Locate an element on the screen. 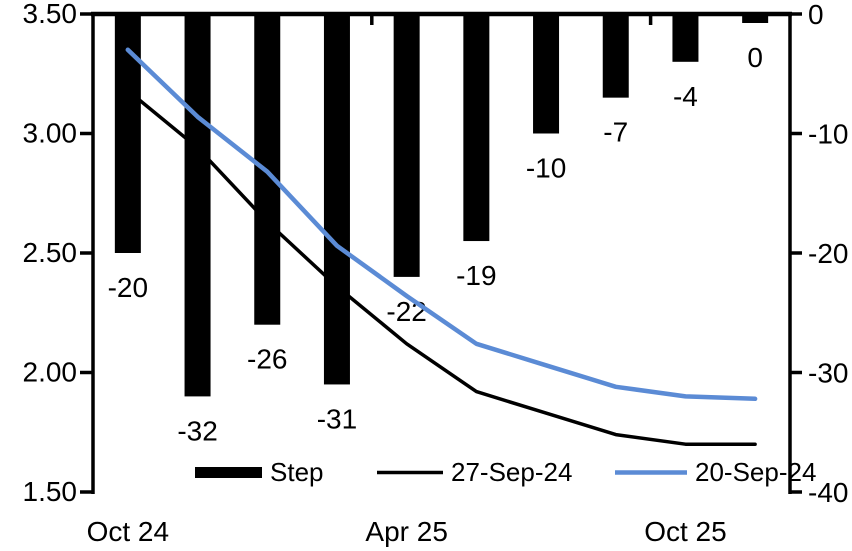 This screenshot has width=852, height=551. right-axis-tick-label: -40 is located at coordinates (828, 492).